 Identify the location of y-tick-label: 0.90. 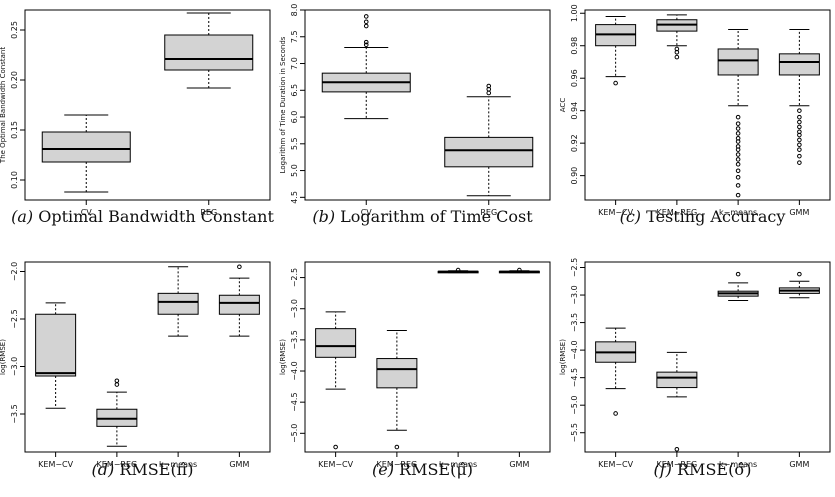
(574, 176).